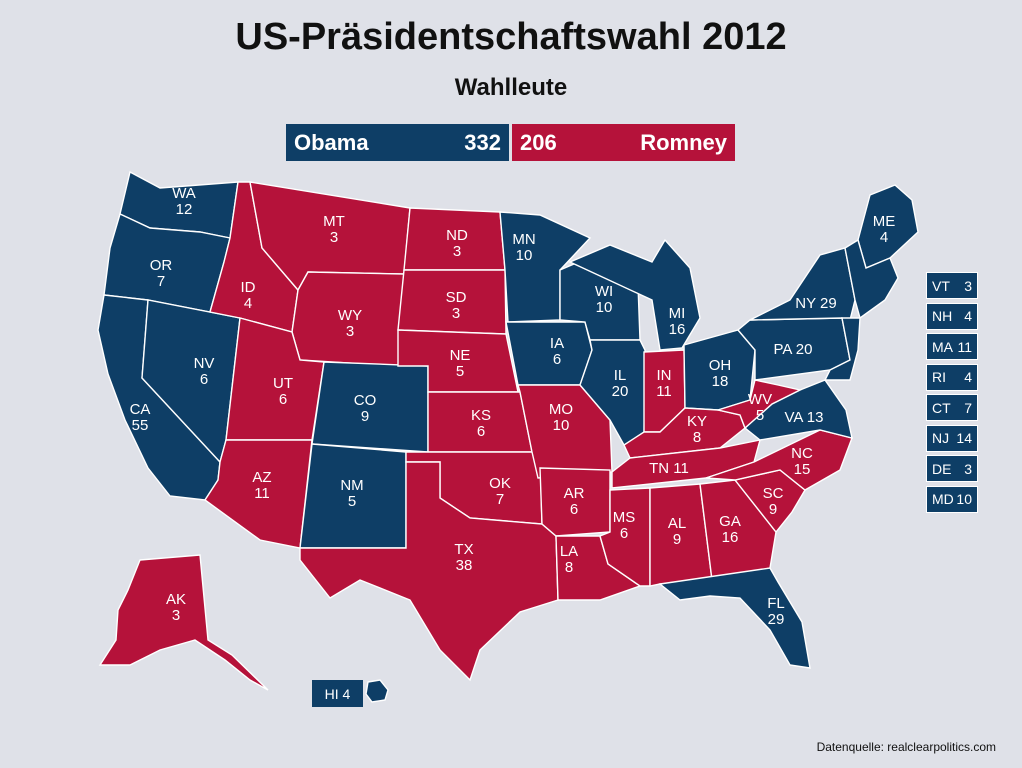  I want to click on state-box-DE: DE 3, so click(952, 468).